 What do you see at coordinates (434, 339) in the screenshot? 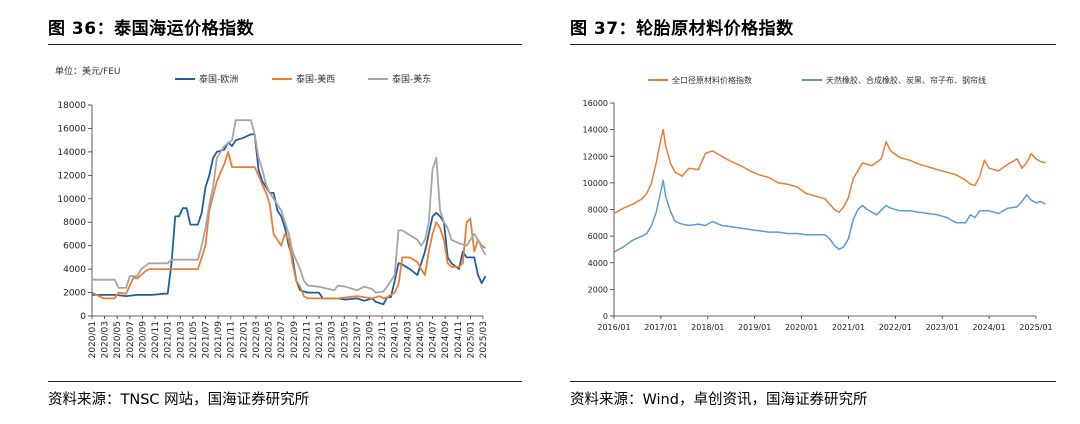
I see `x-tick-label: 2024/07` at bounding box center [434, 339].